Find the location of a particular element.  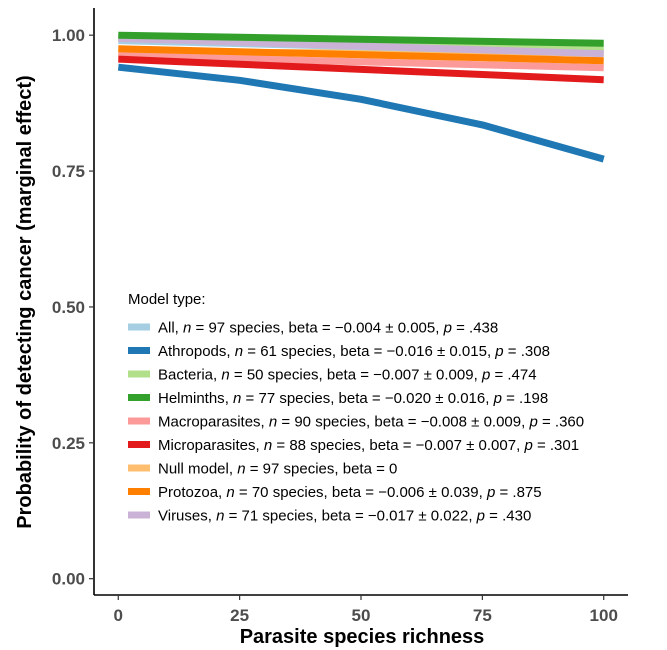

series-line-helminths is located at coordinates (361, 39).